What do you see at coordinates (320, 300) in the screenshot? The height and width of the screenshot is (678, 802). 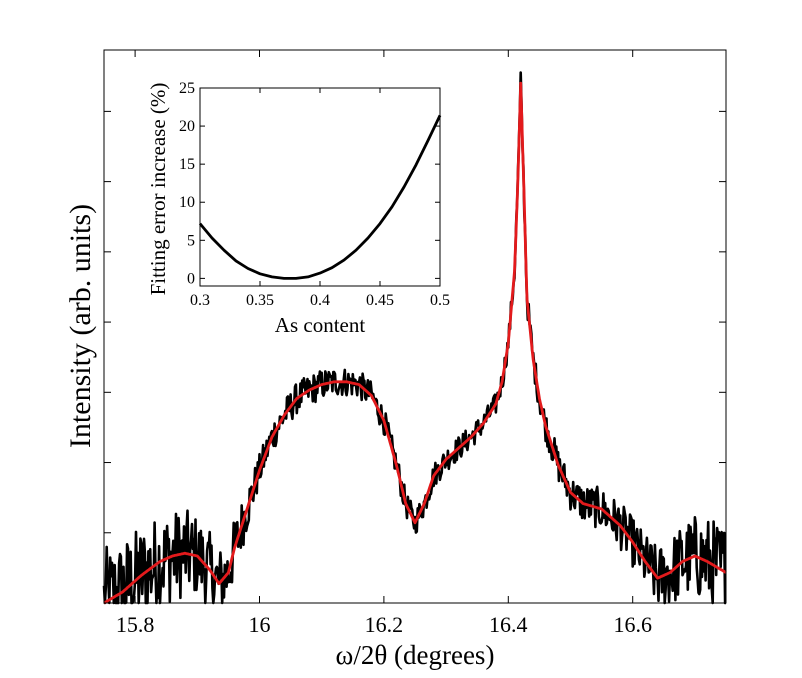 I see `inset-x-tick-label: 0.4` at bounding box center [320, 300].